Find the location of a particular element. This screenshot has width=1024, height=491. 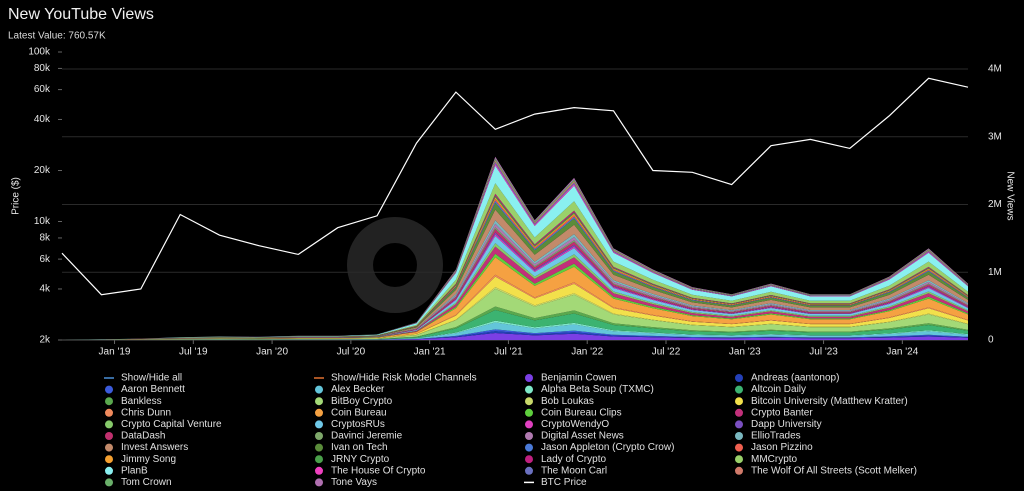

y2-tick-label: 0 is located at coordinates (991, 340).